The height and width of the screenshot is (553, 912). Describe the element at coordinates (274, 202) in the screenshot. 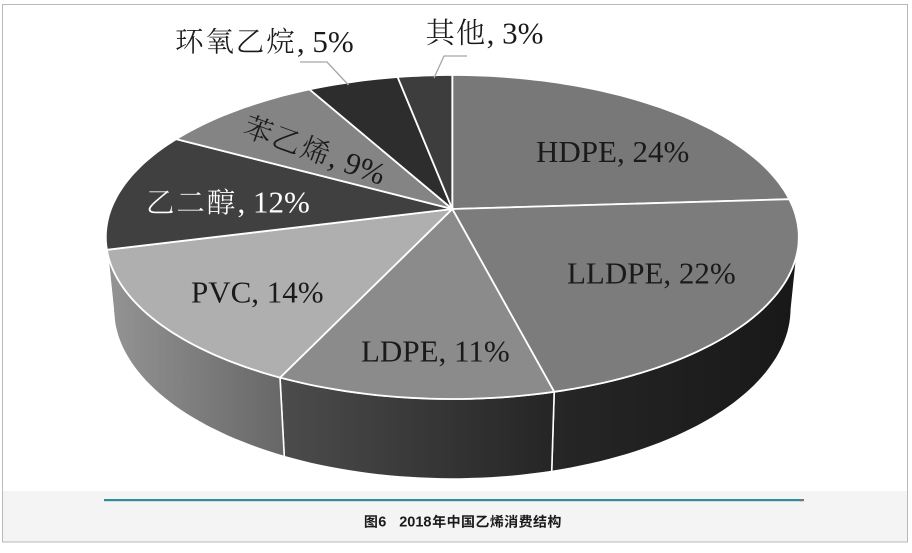

I see `svg-text: , 12%` at that location.